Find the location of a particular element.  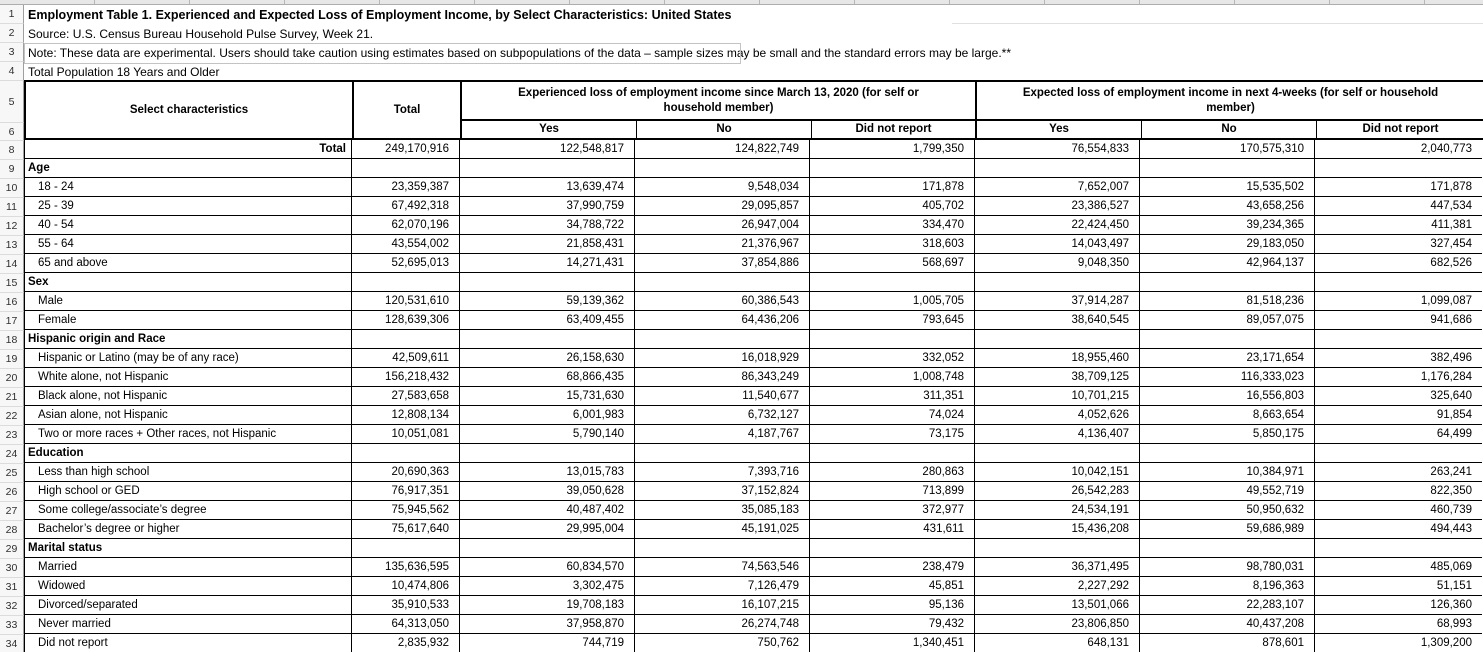

value-cell: 29,995,004 is located at coordinates (547, 529).